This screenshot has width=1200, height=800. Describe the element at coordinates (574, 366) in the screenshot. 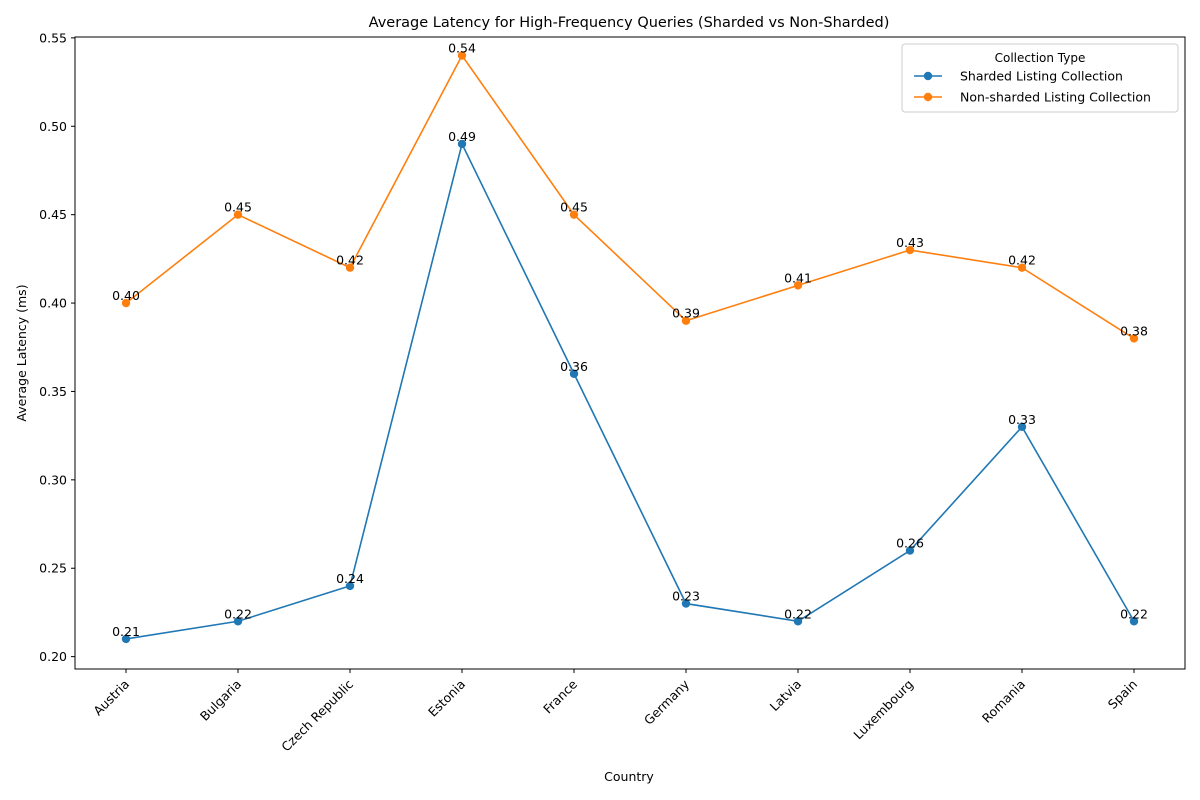

I see `data-label: 0.36` at that location.